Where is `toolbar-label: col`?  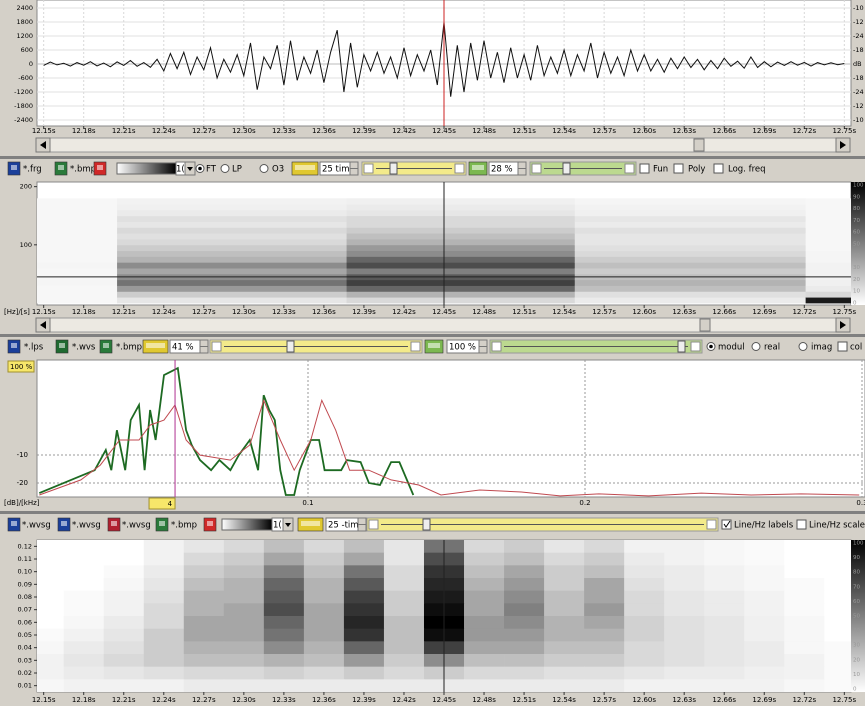 toolbar-label: col is located at coordinates (856, 348).